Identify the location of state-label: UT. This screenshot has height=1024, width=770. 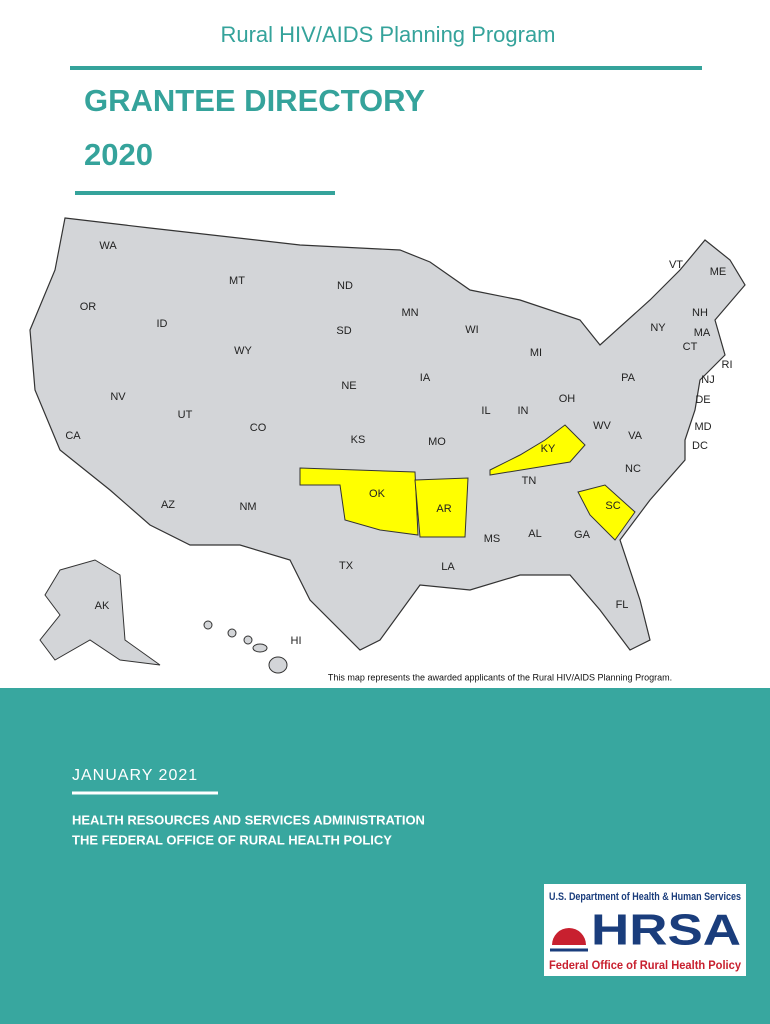
(185, 415).